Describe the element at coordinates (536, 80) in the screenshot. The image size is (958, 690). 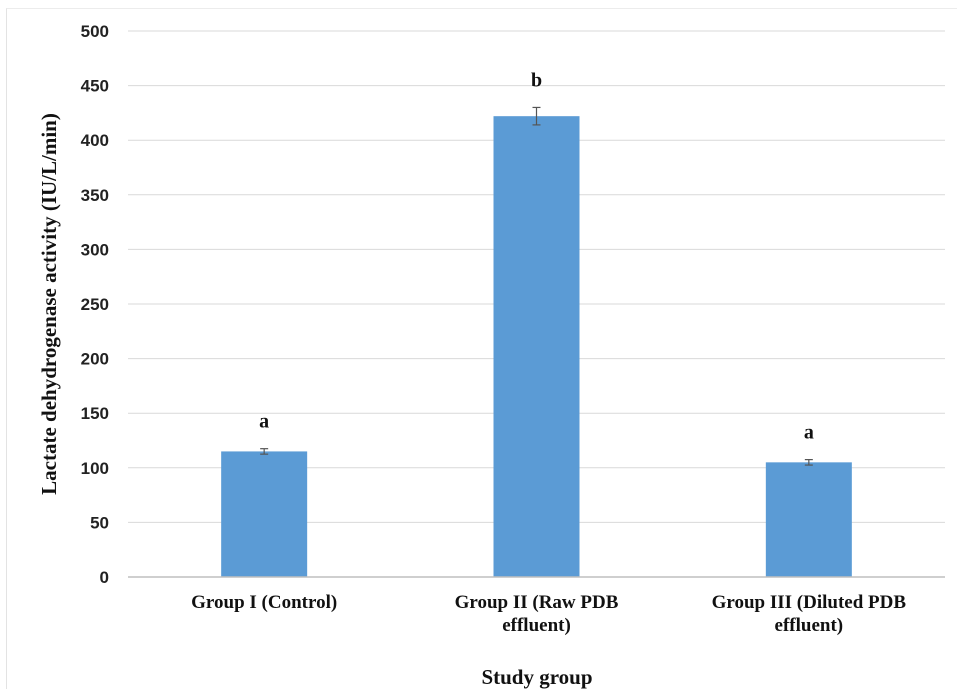
I see `significance-label: b` at that location.